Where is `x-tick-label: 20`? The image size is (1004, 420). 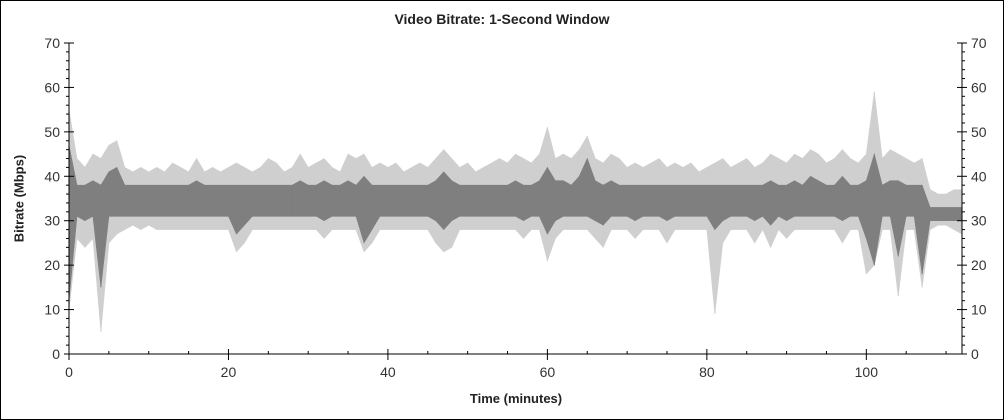 x-tick-label: 20 is located at coordinates (229, 372).